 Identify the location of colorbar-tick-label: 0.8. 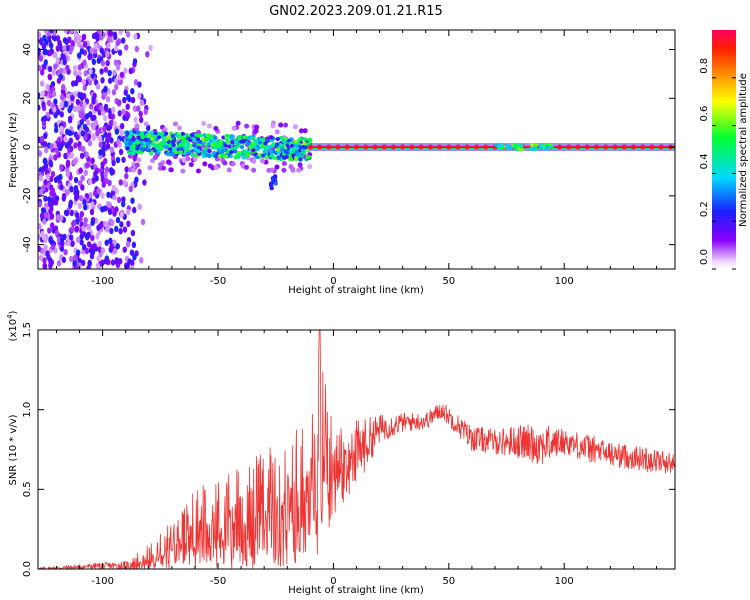
(704, 66).